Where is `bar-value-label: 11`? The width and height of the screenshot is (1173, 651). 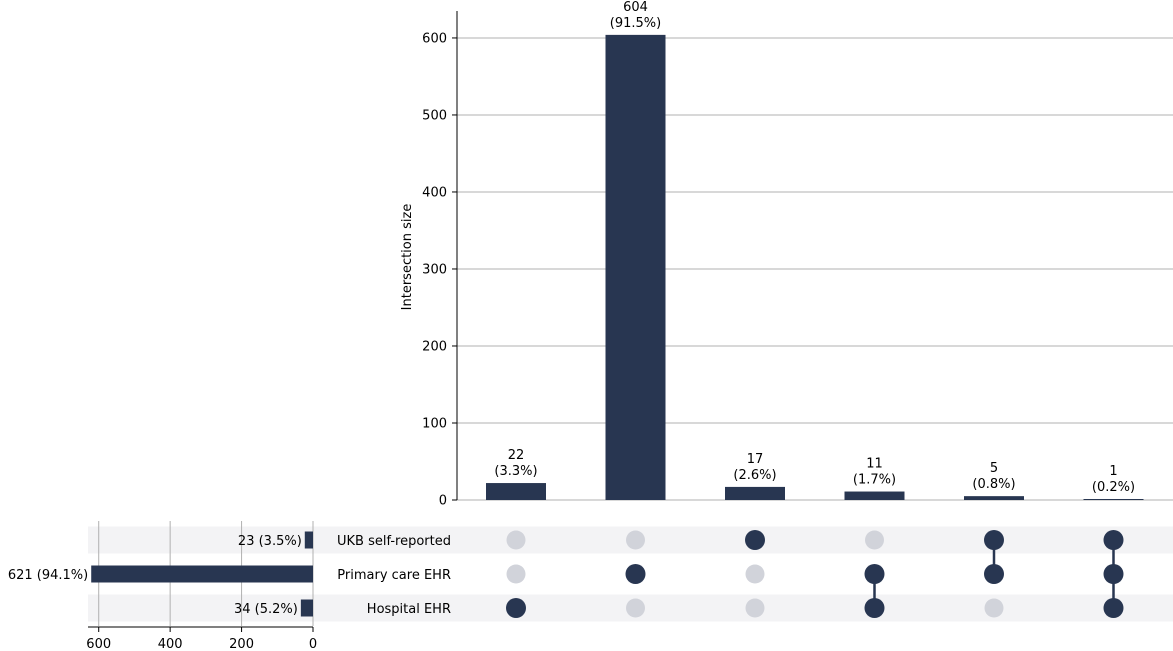
bar-value-label: 11 is located at coordinates (874, 464).